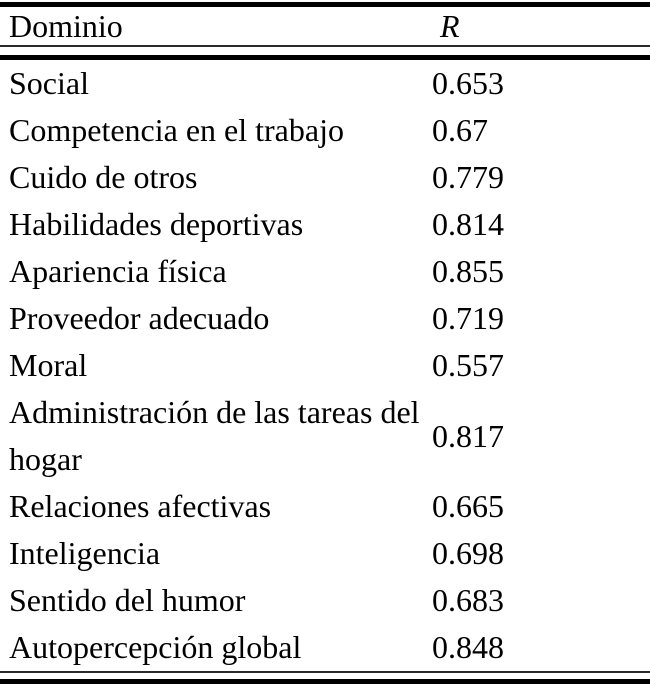 The width and height of the screenshot is (650, 686). I want to click on r-value-cell: 0.653, so click(468, 83).